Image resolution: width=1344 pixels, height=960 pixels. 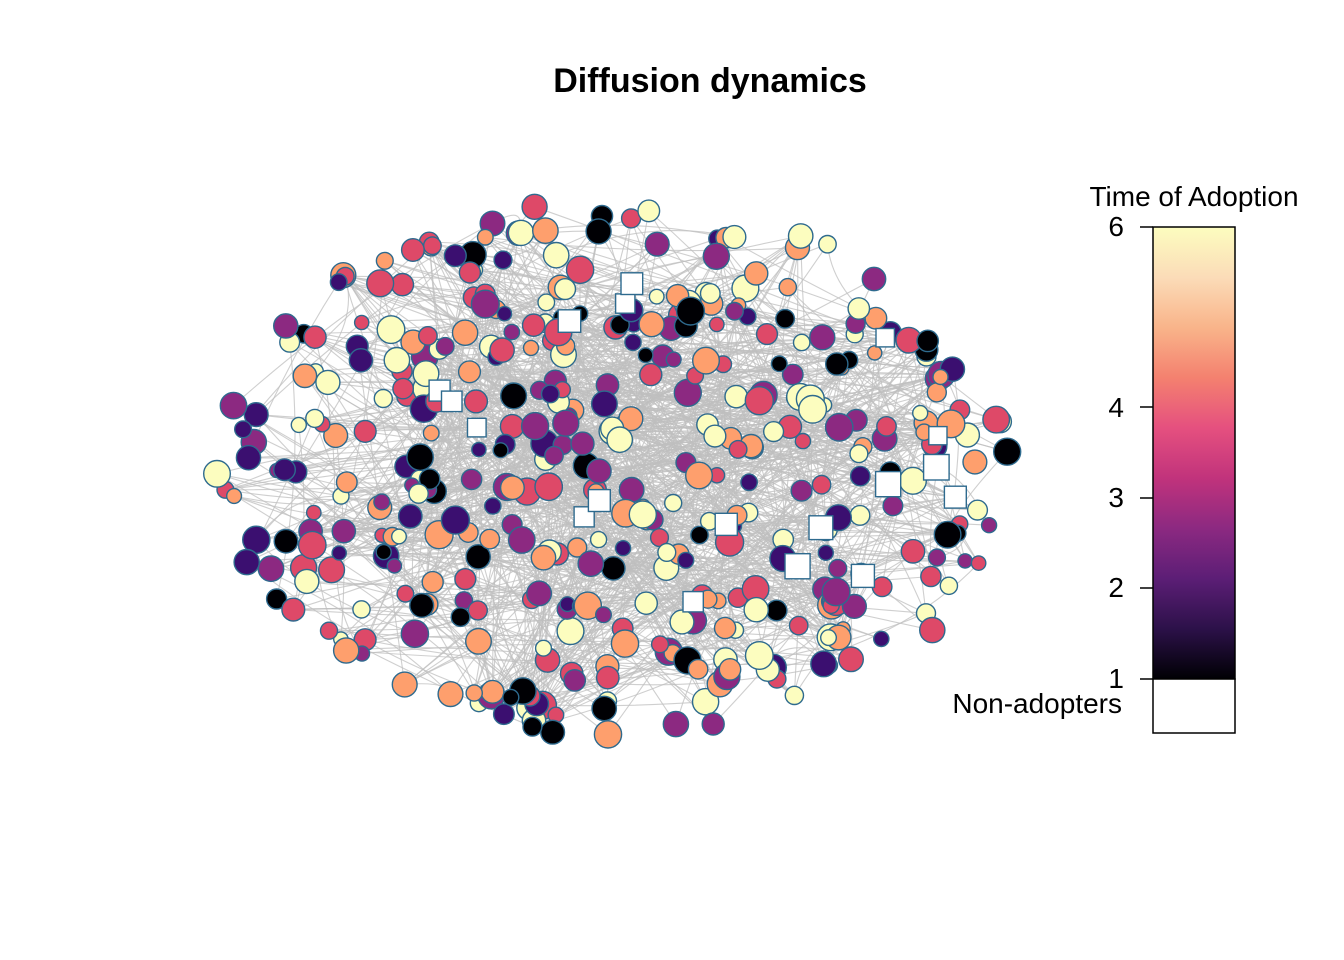 What do you see at coordinates (1125, 457) in the screenshot?
I see `adoption-legend: Time of Adoption 6 4 3 2 1 Non-adopters` at bounding box center [1125, 457].